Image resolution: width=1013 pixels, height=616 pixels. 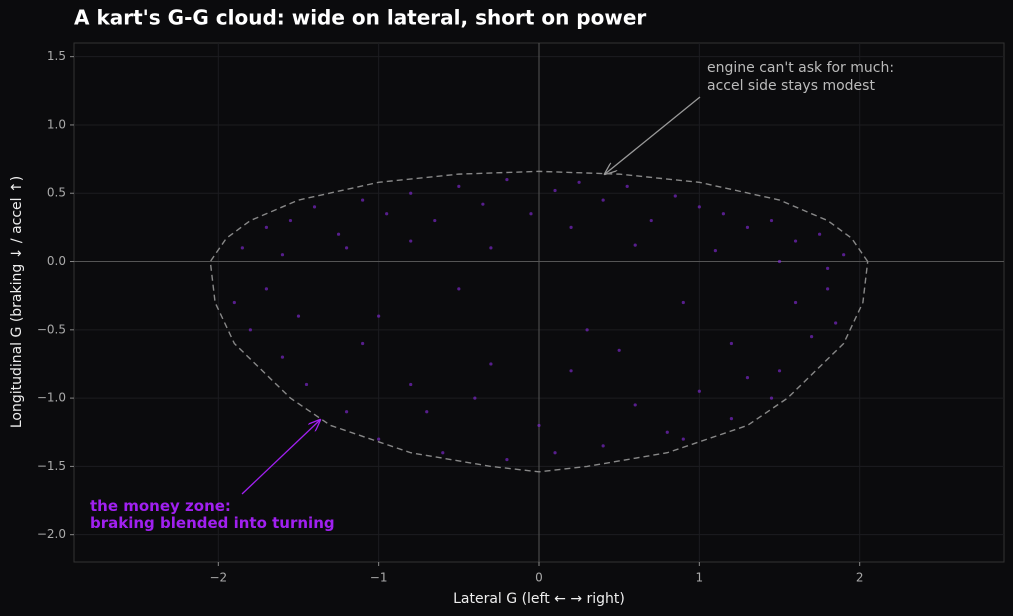 I want to click on x-tick-label: 2, so click(x=860, y=578).